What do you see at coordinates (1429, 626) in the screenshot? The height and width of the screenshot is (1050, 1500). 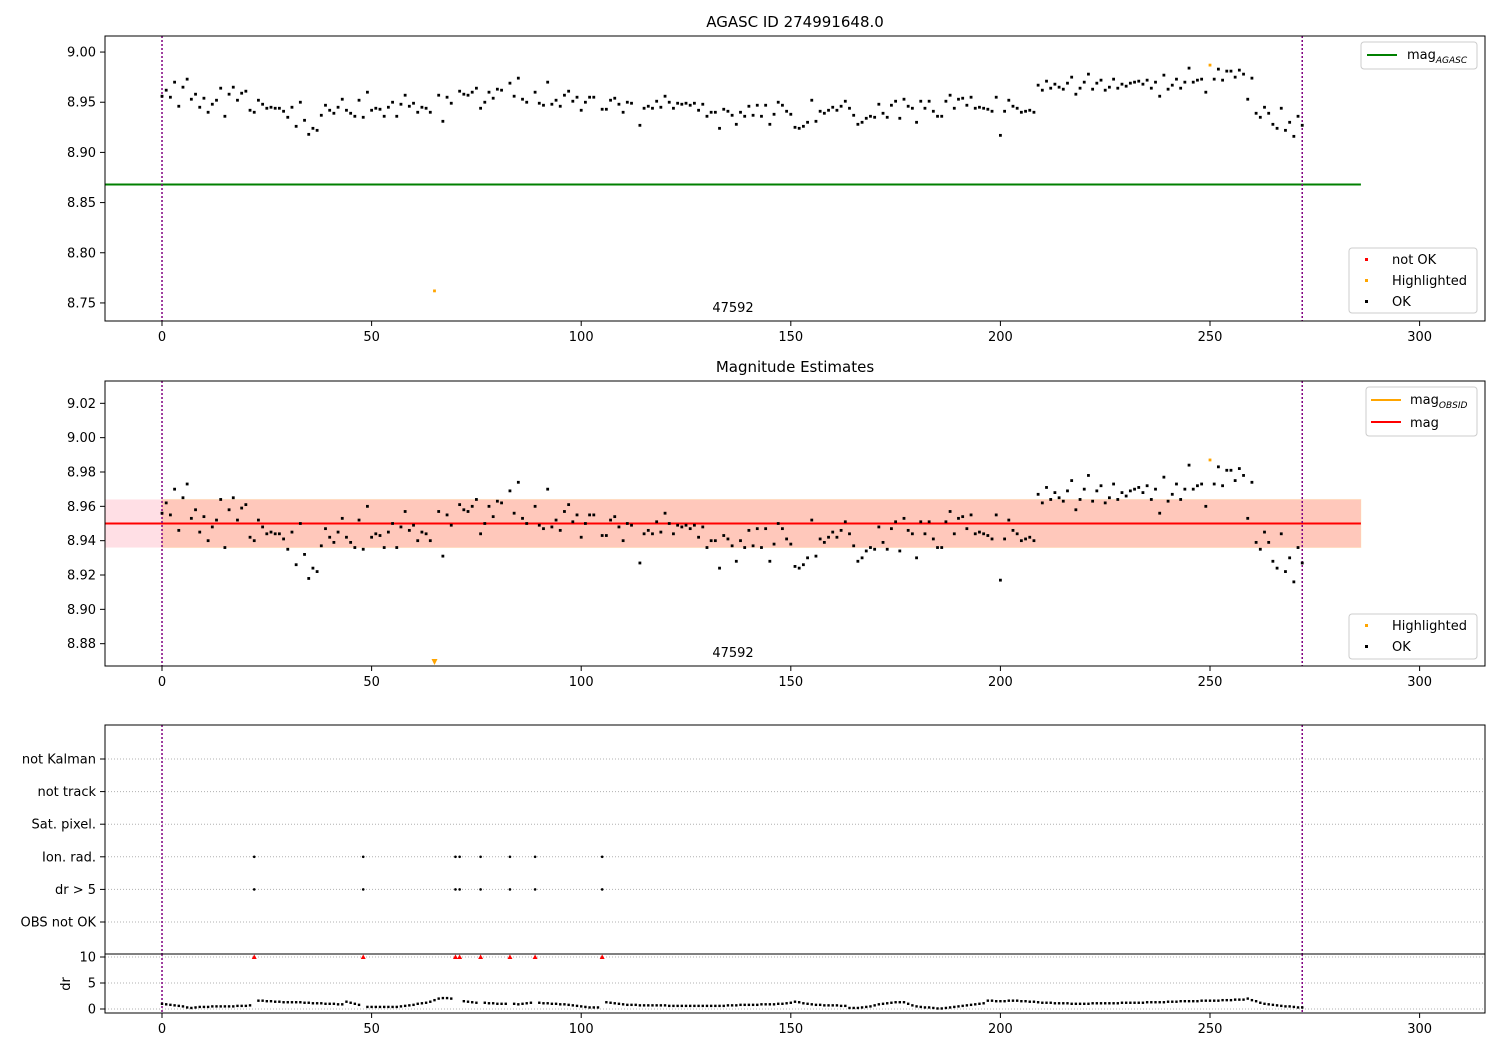 I see `legend-label-highlighted-est: Highlighted` at bounding box center [1429, 626].